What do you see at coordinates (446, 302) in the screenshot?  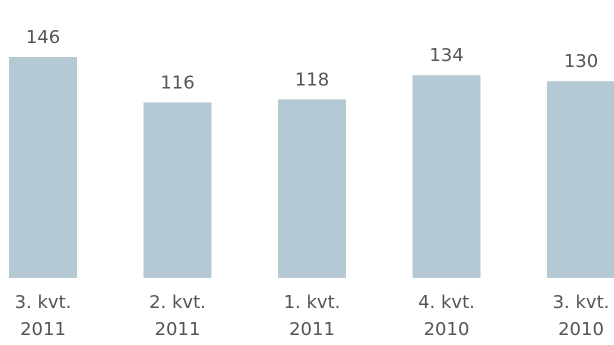 I see `category-label-3-line1: 4. kvt.` at bounding box center [446, 302].